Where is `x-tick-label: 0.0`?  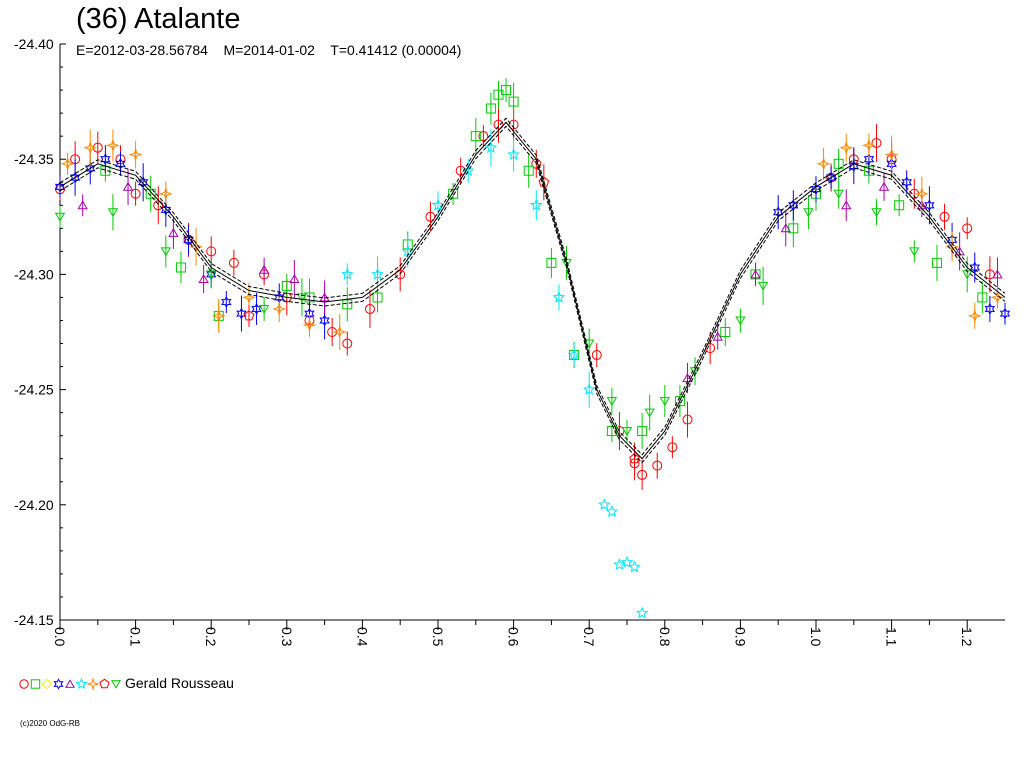 x-tick-label: 0.0 is located at coordinates (60, 637).